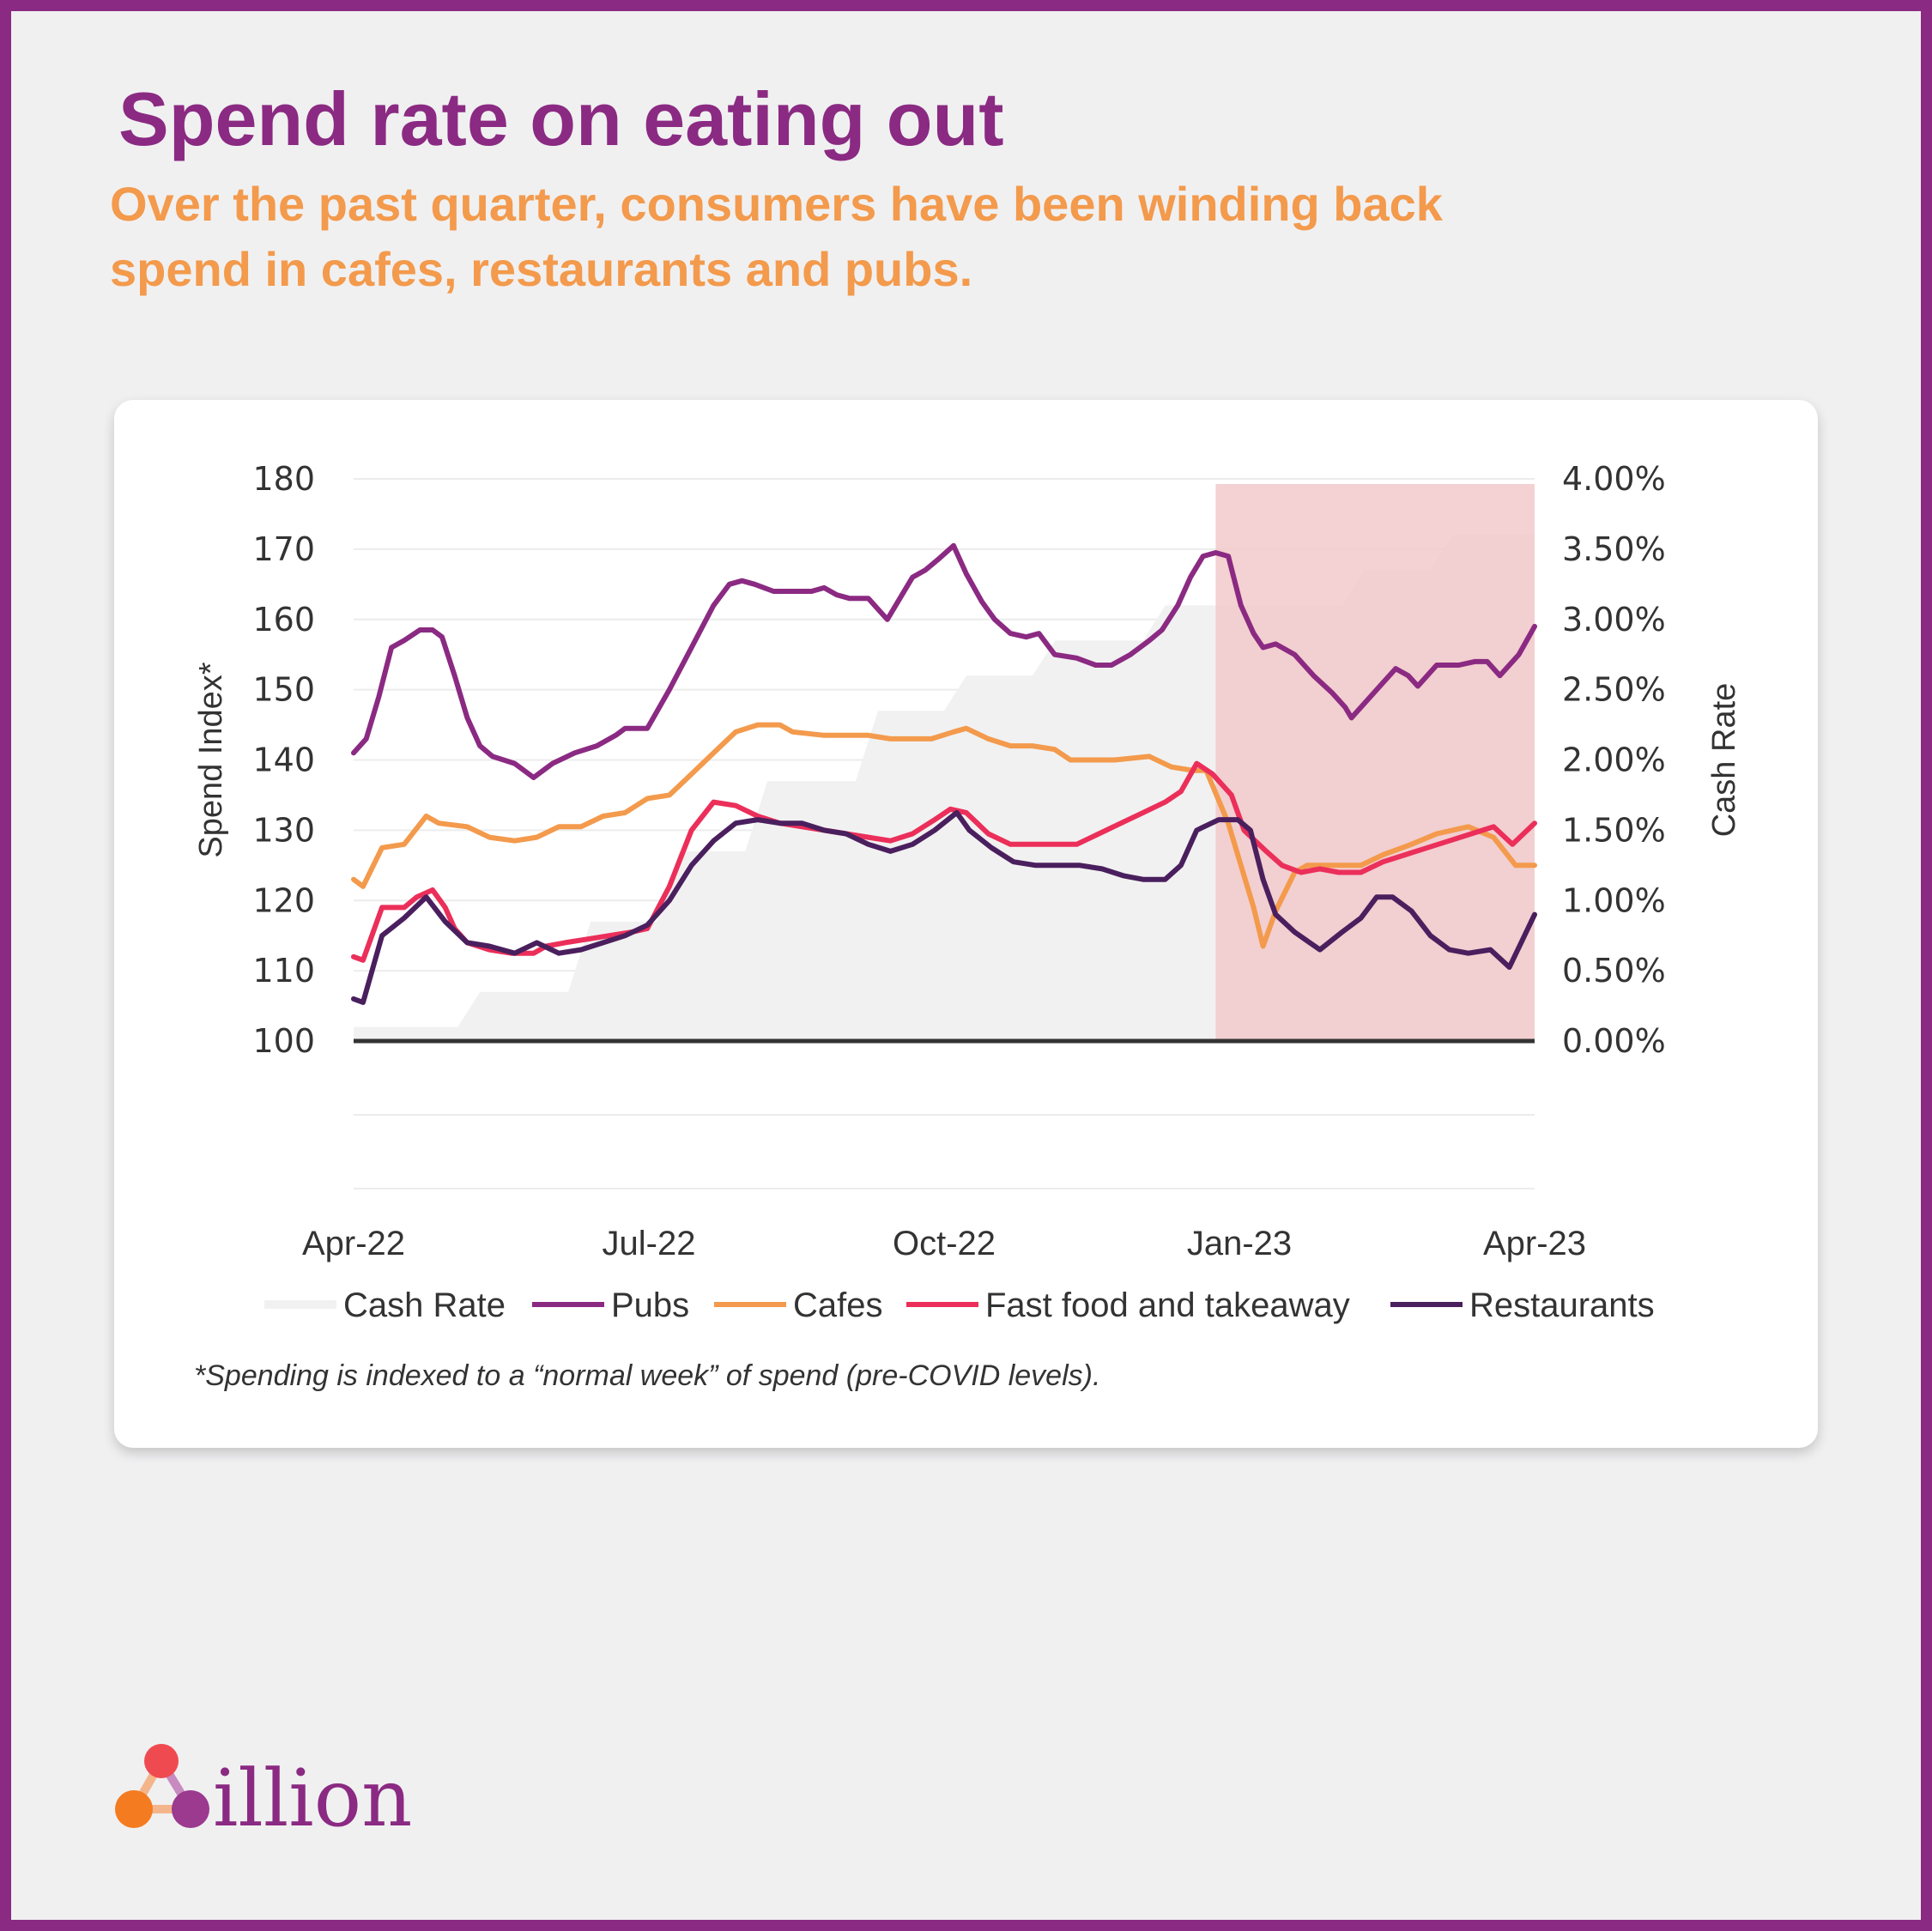  What do you see at coordinates (284, 479) in the screenshot?
I see `y-left-tick-label: 180` at bounding box center [284, 479].